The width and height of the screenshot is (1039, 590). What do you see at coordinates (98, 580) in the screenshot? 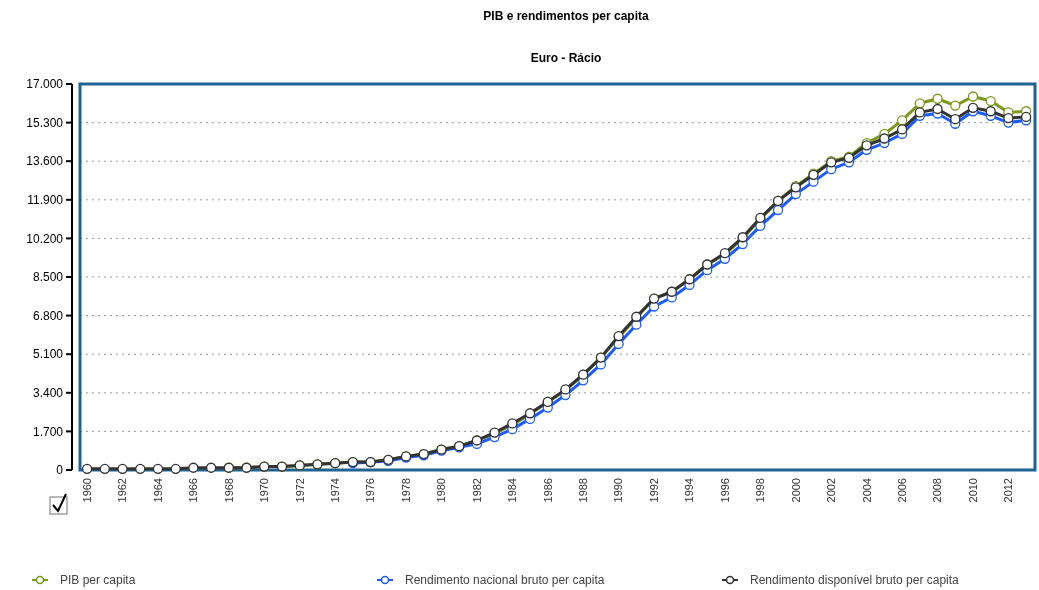
I see `legend-label: PIB per capita` at bounding box center [98, 580].